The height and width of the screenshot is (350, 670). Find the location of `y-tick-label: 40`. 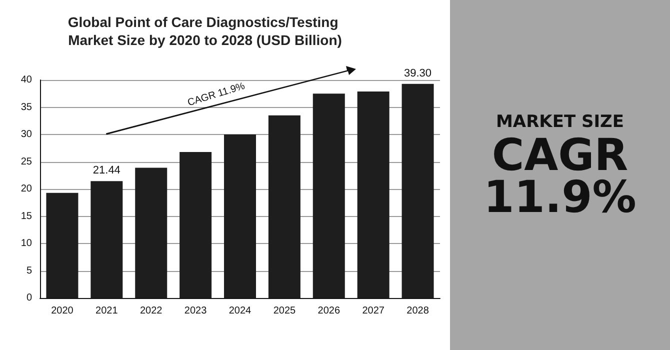

y-tick-label: 40 is located at coordinates (26, 80).